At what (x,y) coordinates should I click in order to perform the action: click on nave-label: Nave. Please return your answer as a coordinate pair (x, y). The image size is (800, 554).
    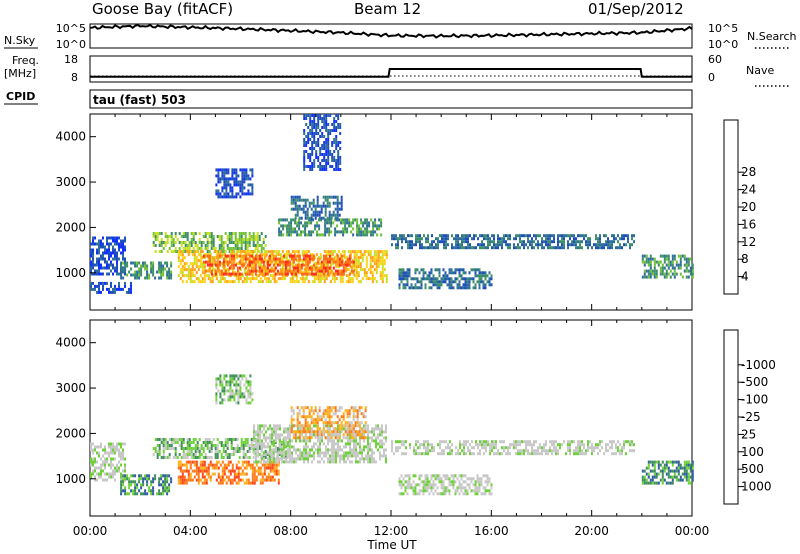
    Looking at the image, I should click on (760, 70).